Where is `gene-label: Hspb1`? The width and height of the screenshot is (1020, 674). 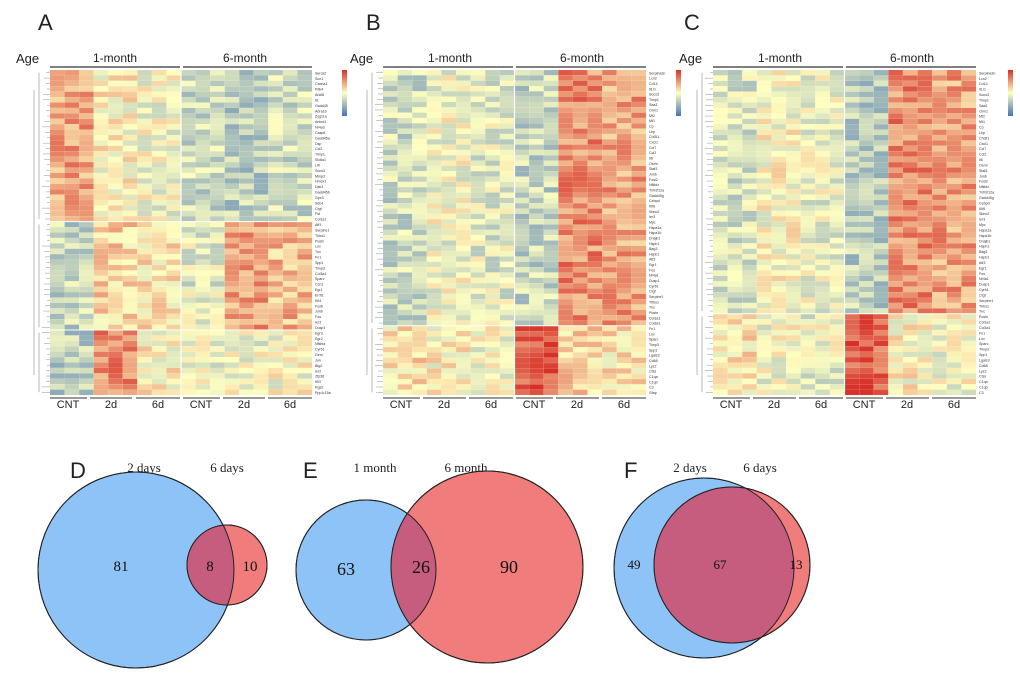
gene-label: Hspb1 is located at coordinates (654, 254).